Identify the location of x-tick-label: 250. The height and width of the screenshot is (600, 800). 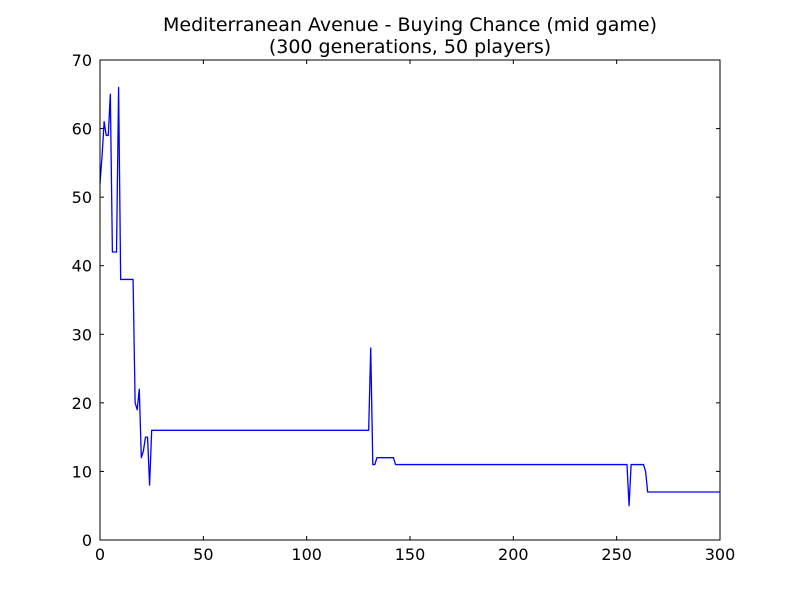
(616, 554).